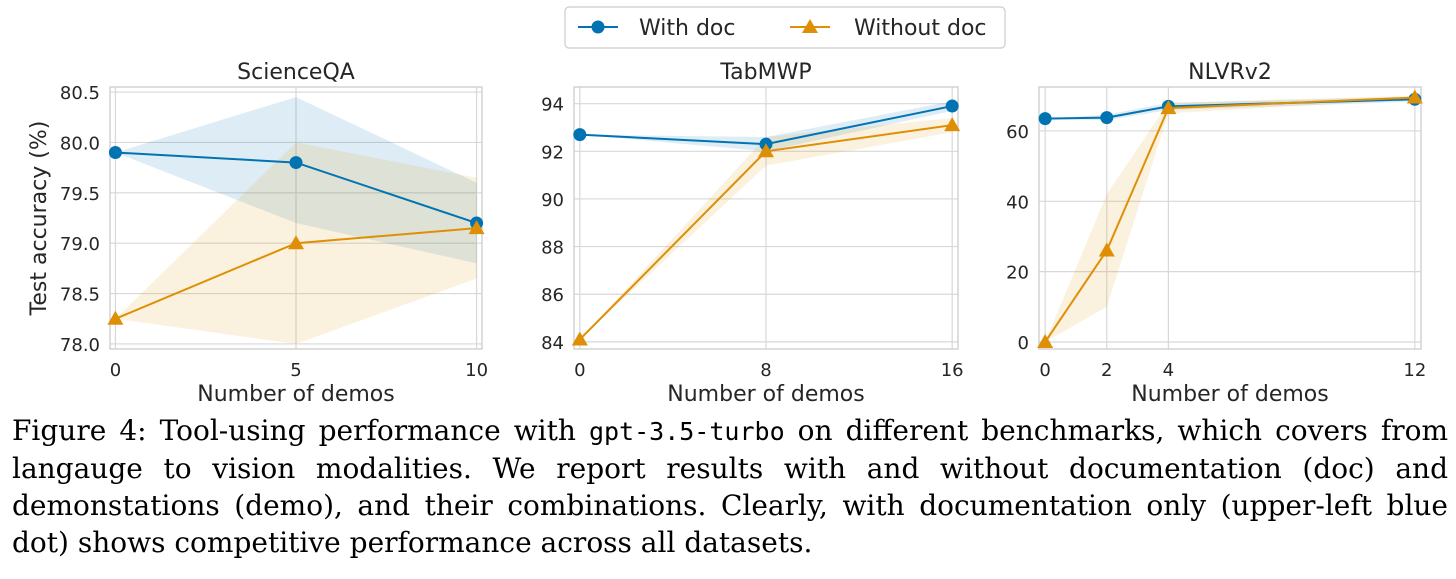  I want to click on y-tick-label: 78.5, so click(80, 295).